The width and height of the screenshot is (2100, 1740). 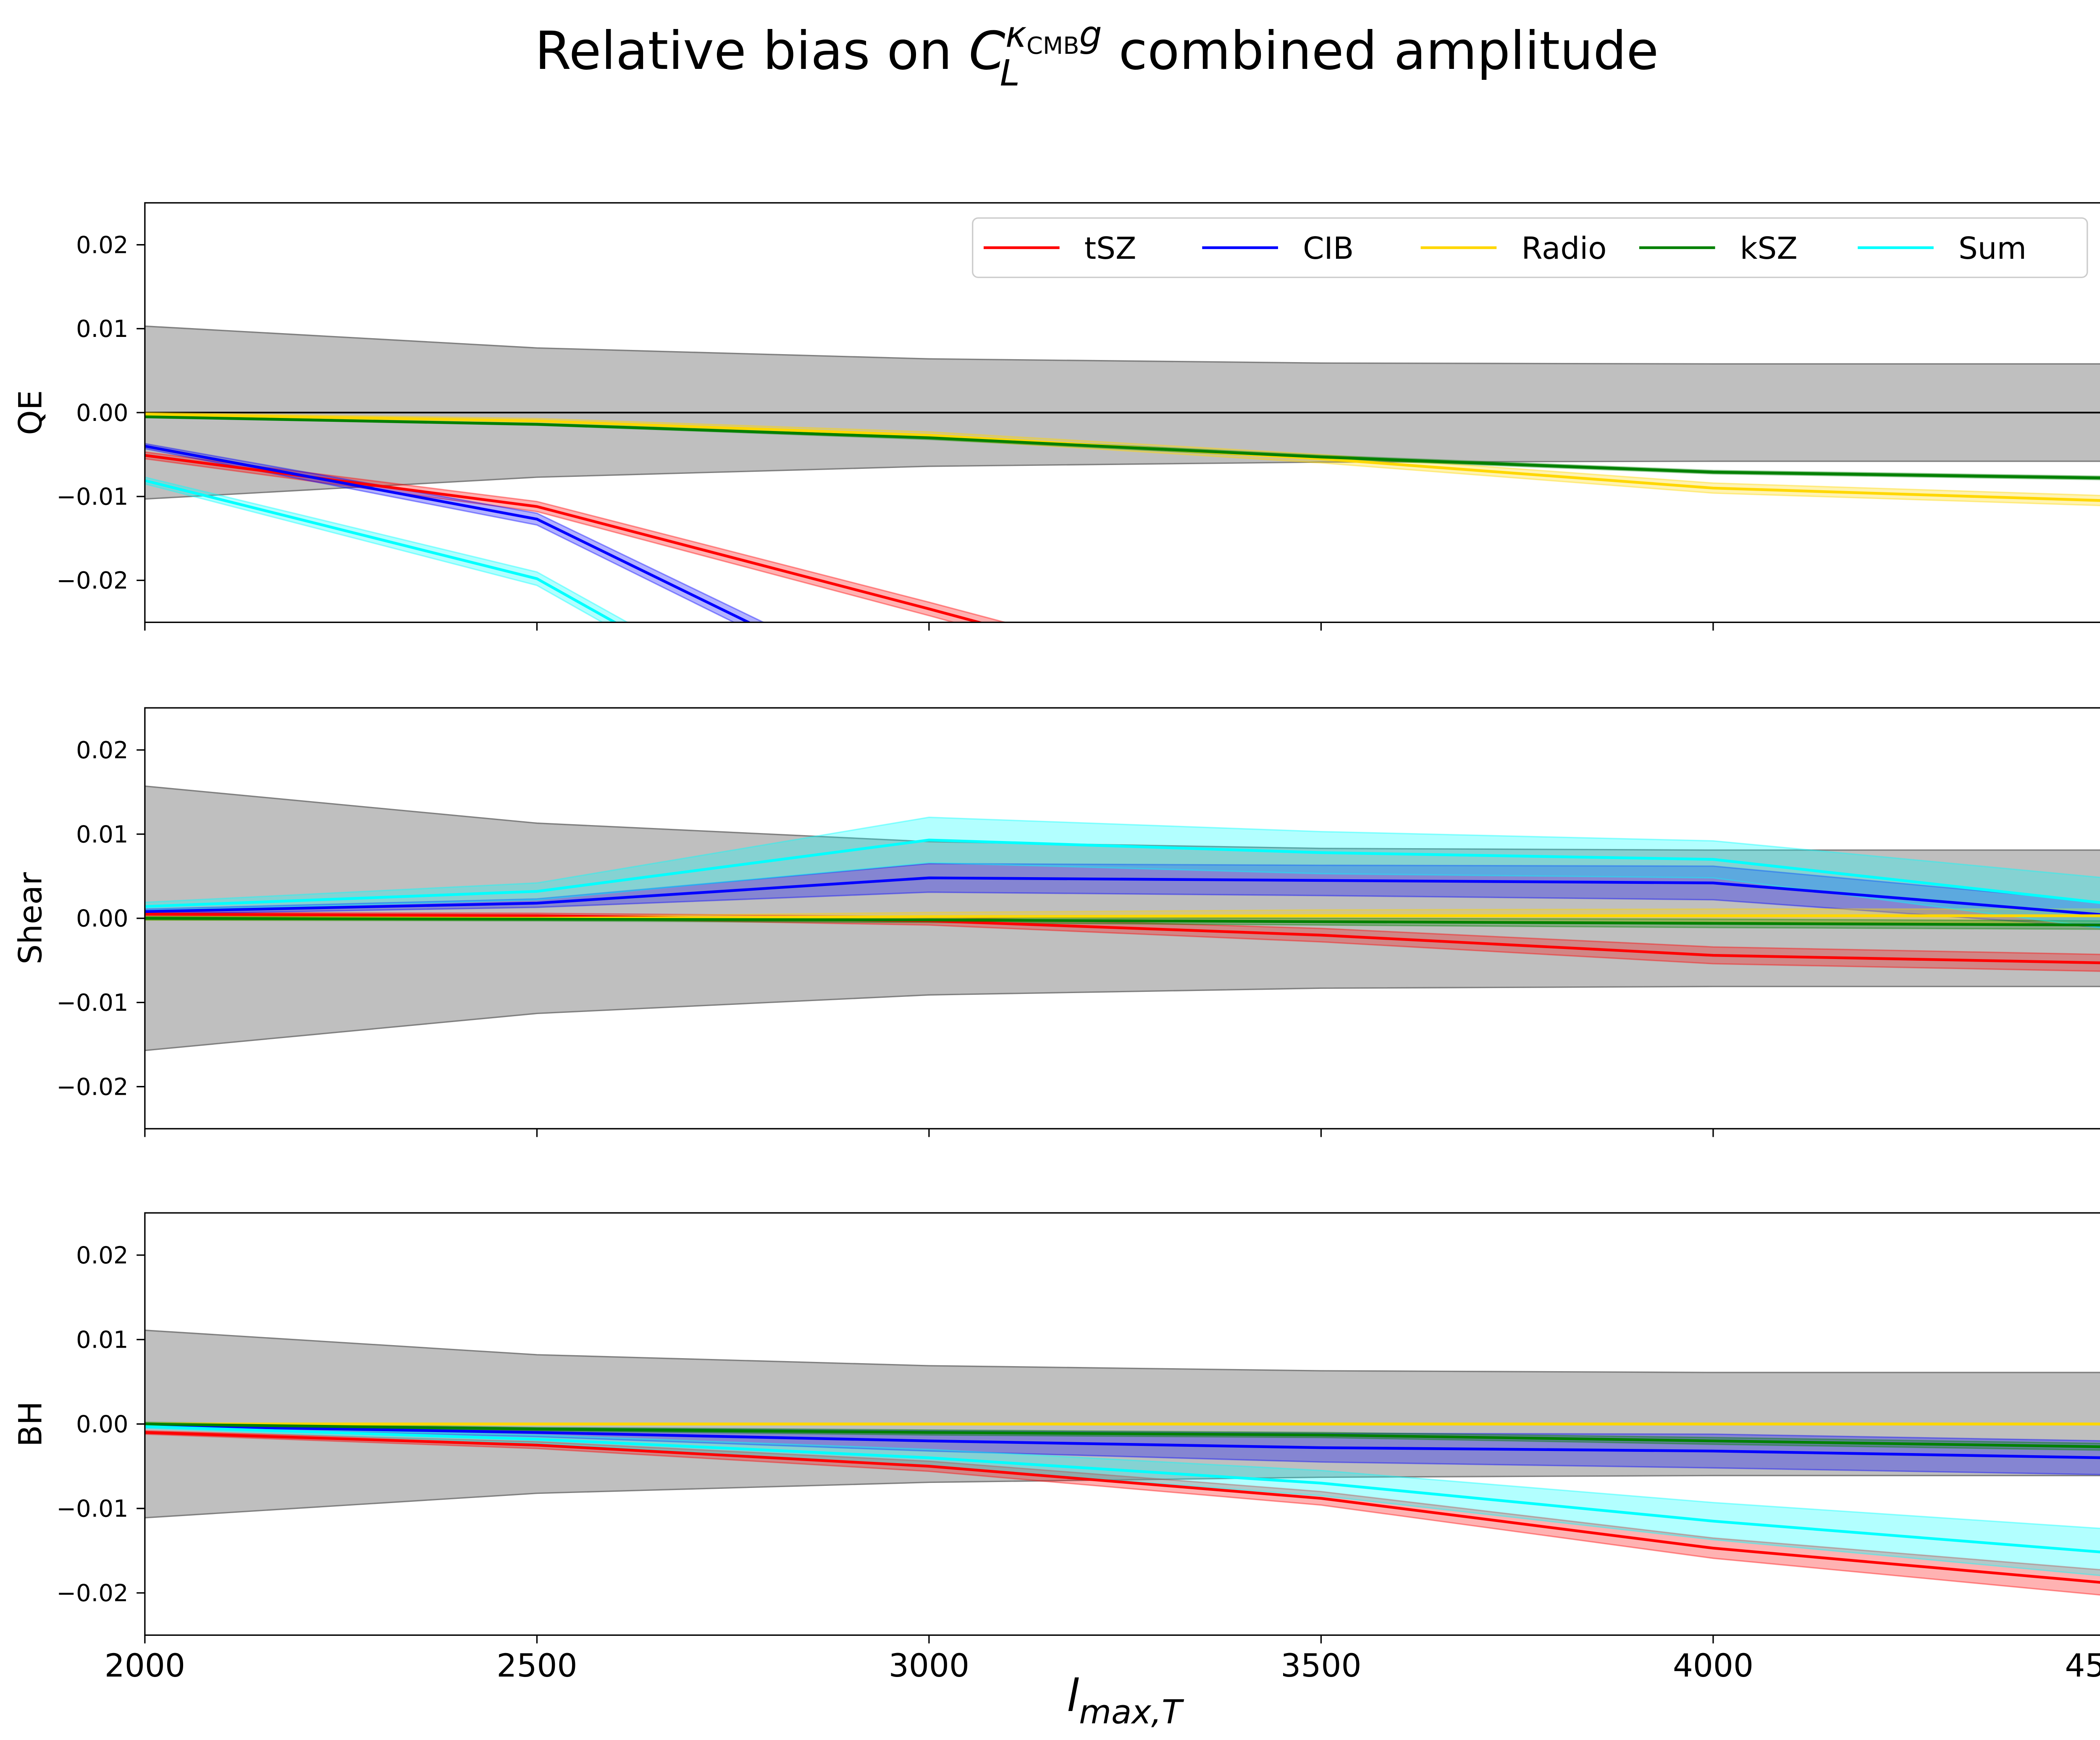 What do you see at coordinates (1073, 1696) in the screenshot?
I see `x-label-symbol: l` at bounding box center [1073, 1696].